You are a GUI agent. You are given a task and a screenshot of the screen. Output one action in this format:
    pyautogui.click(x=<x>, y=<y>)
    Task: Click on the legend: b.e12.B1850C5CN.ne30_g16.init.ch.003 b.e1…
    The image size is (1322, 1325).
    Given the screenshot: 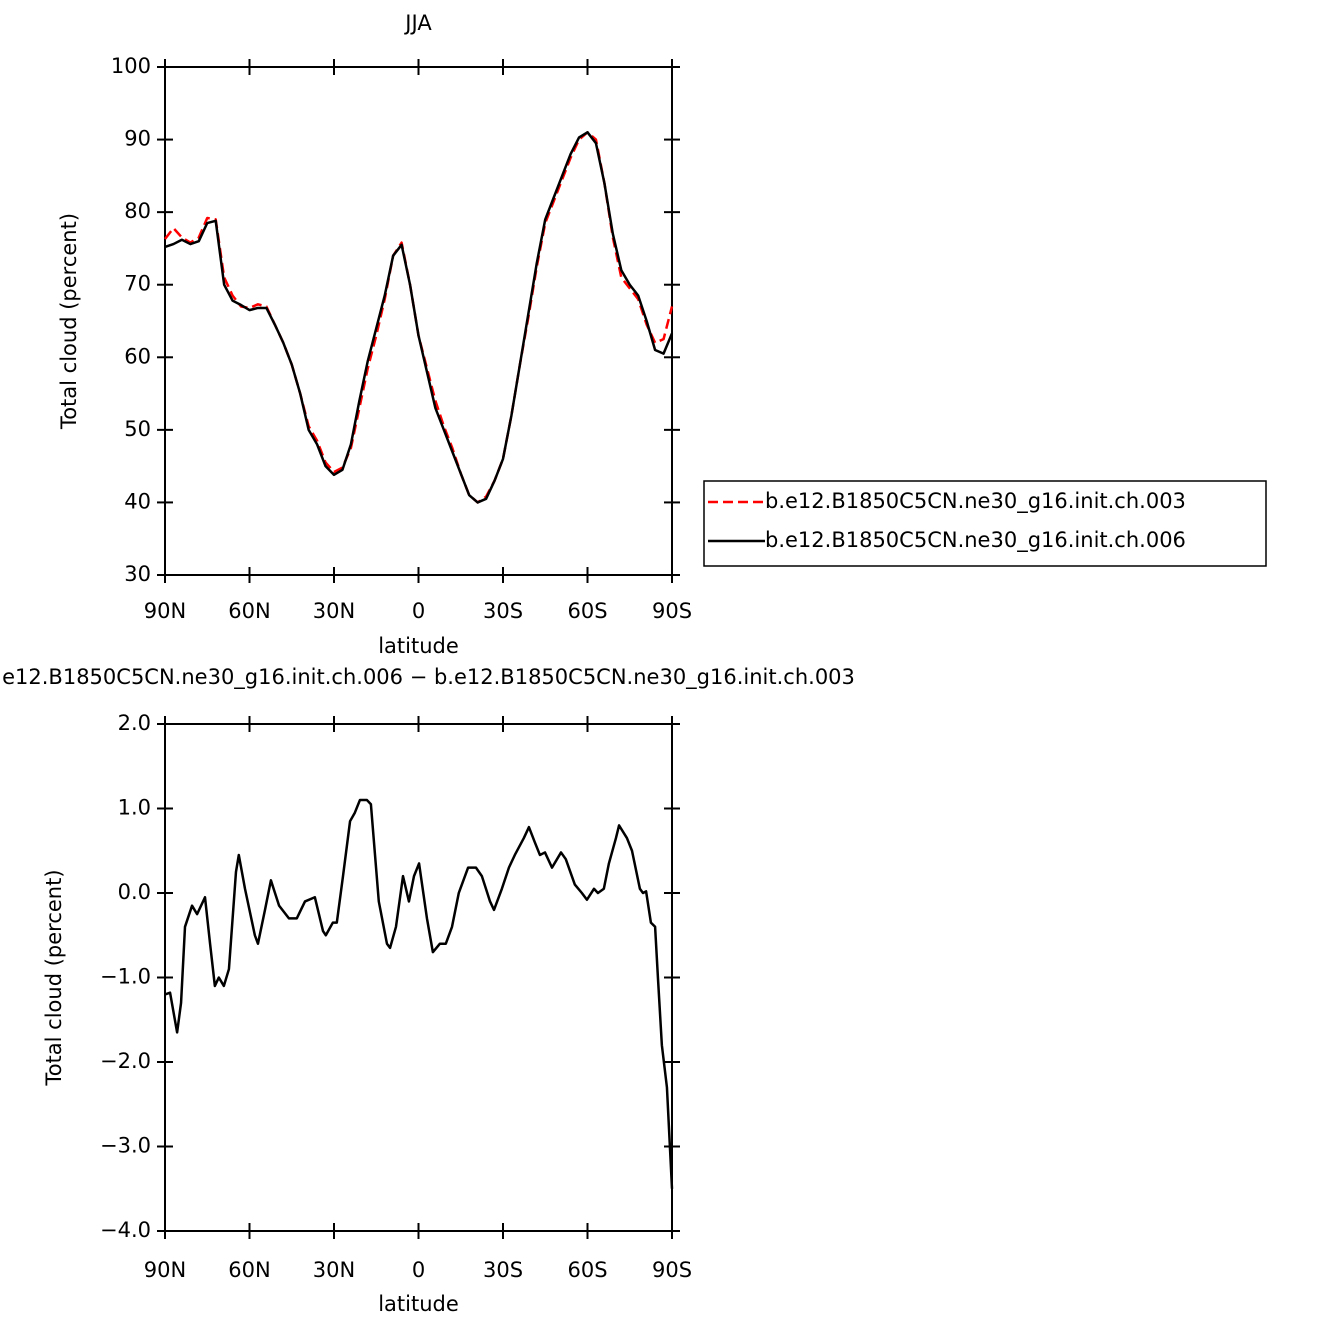 What is the action you would take?
    pyautogui.click(x=985, y=523)
    